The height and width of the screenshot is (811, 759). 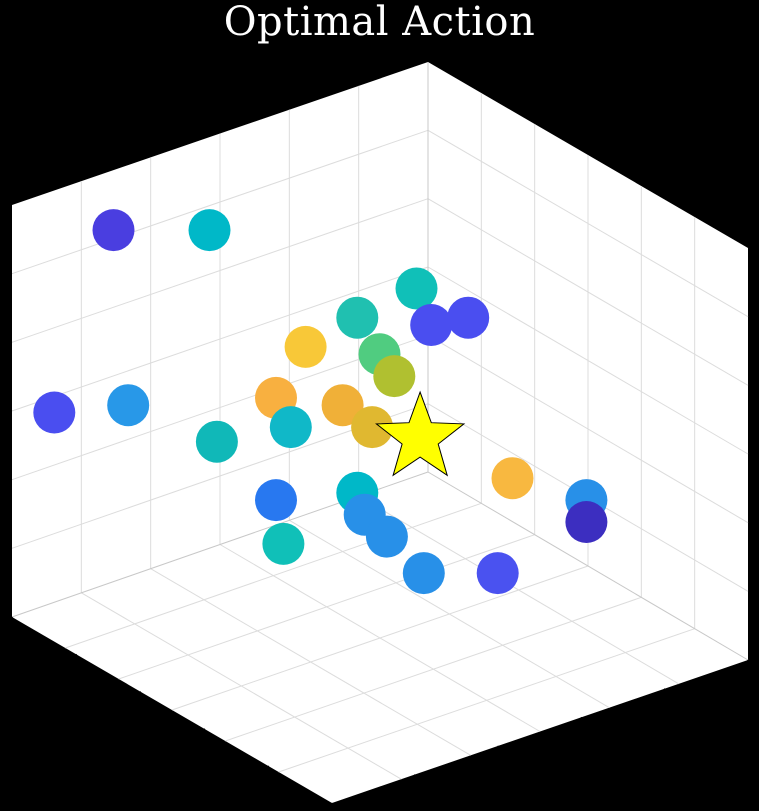 I want to click on optimal-star-marker, so click(x=420, y=433).